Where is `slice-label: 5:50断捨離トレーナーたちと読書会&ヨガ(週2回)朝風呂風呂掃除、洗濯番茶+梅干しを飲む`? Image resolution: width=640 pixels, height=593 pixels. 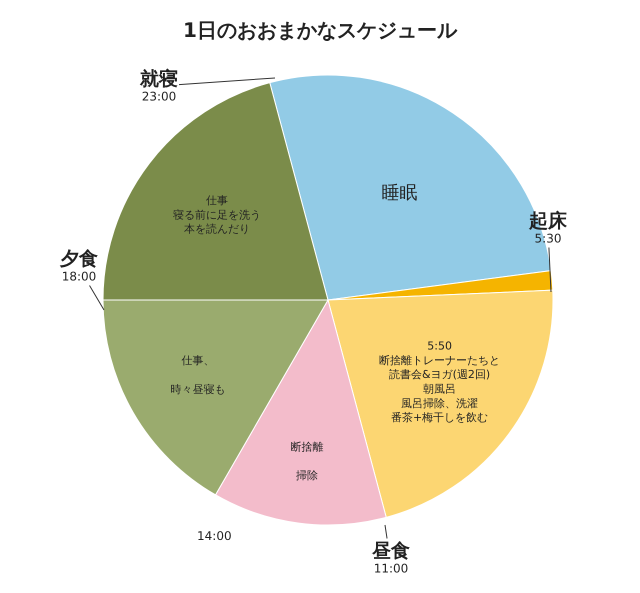 slice-label: 5:50断捨離トレーナーたちと読書会&ヨガ(週2回)朝風呂風呂掃除、洗濯番茶+梅干しを飲む is located at coordinates (439, 382).